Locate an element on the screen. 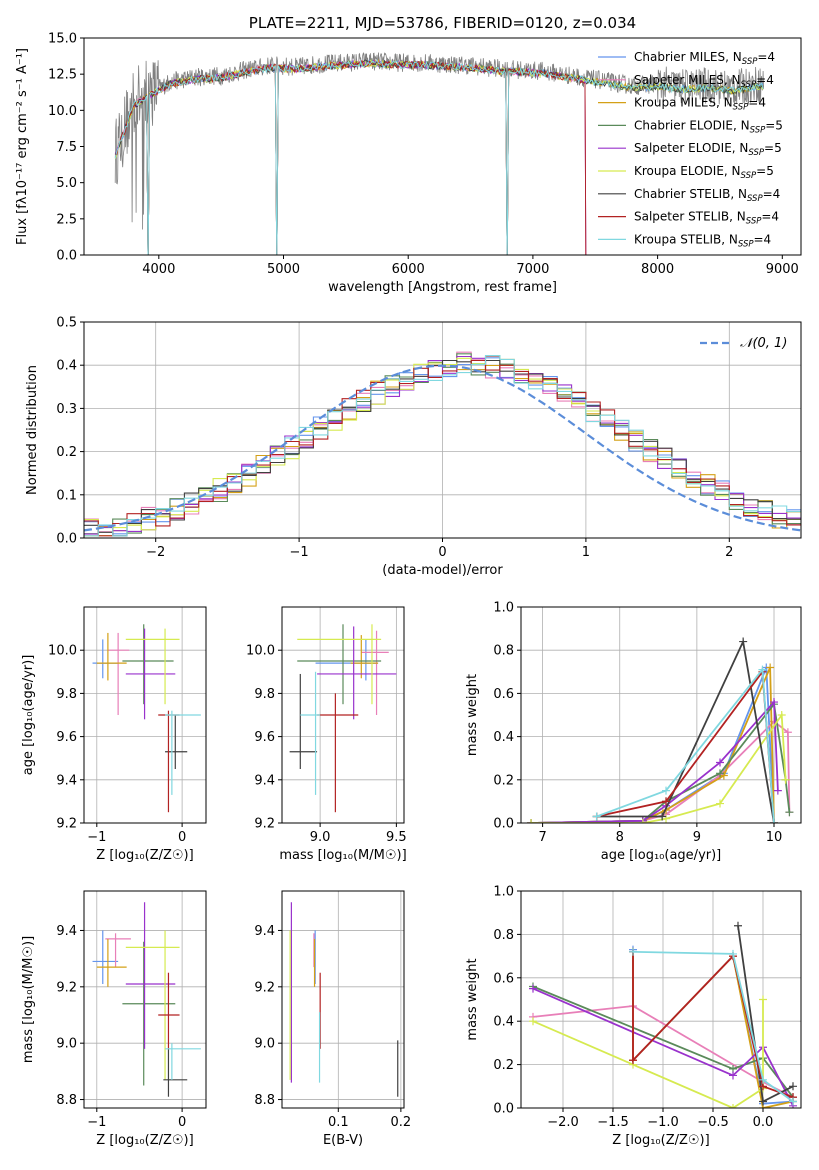 Image resolution: width=819 pixels, height=1170 pixels. y-tick-label: 0.6 is located at coordinates (503, 694).